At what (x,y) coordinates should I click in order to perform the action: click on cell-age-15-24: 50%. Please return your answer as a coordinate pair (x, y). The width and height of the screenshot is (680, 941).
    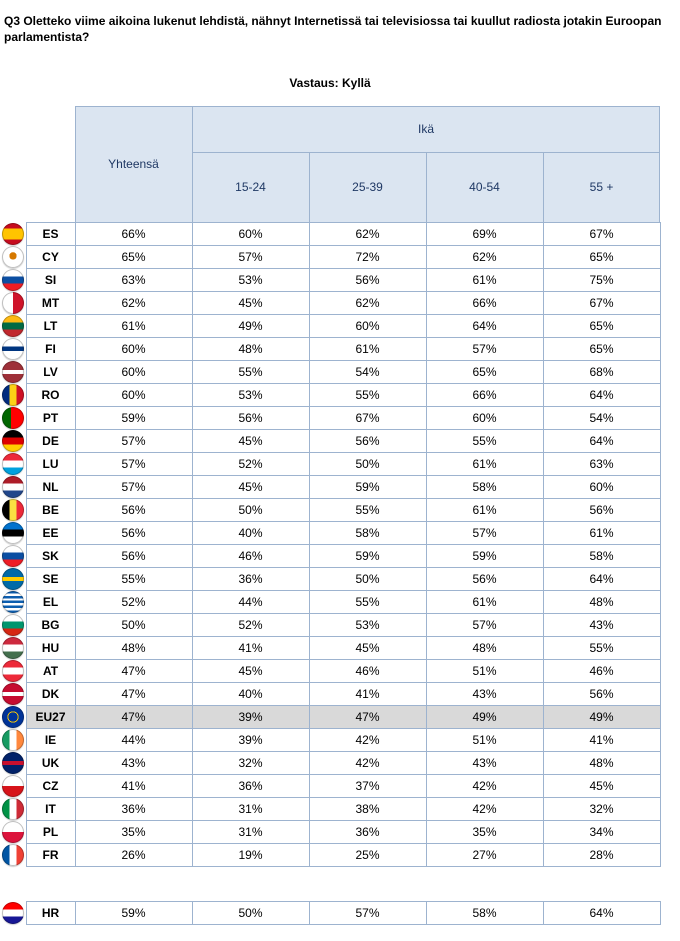
    Looking at the image, I should click on (250, 913).